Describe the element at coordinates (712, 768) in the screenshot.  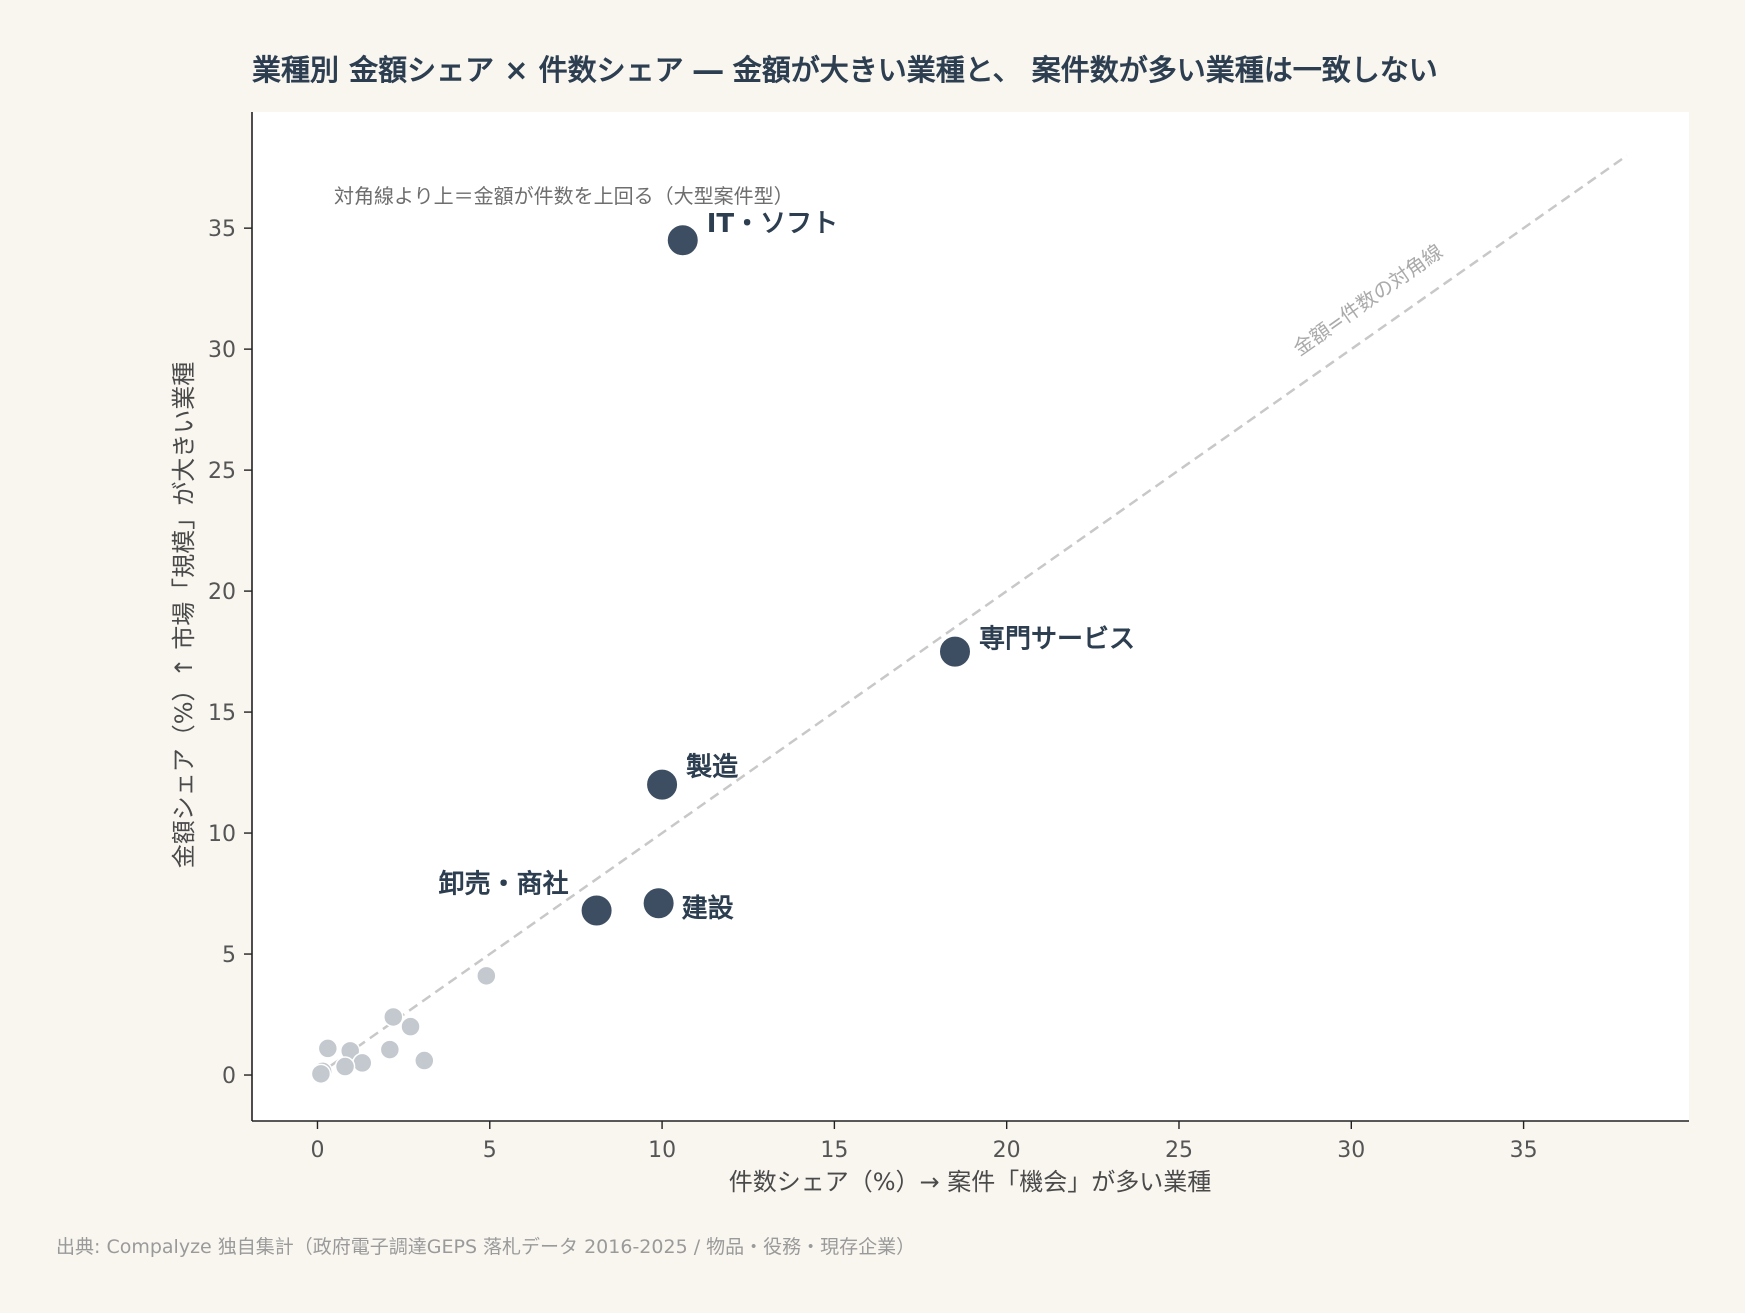
I see `point-label: 製造` at that location.